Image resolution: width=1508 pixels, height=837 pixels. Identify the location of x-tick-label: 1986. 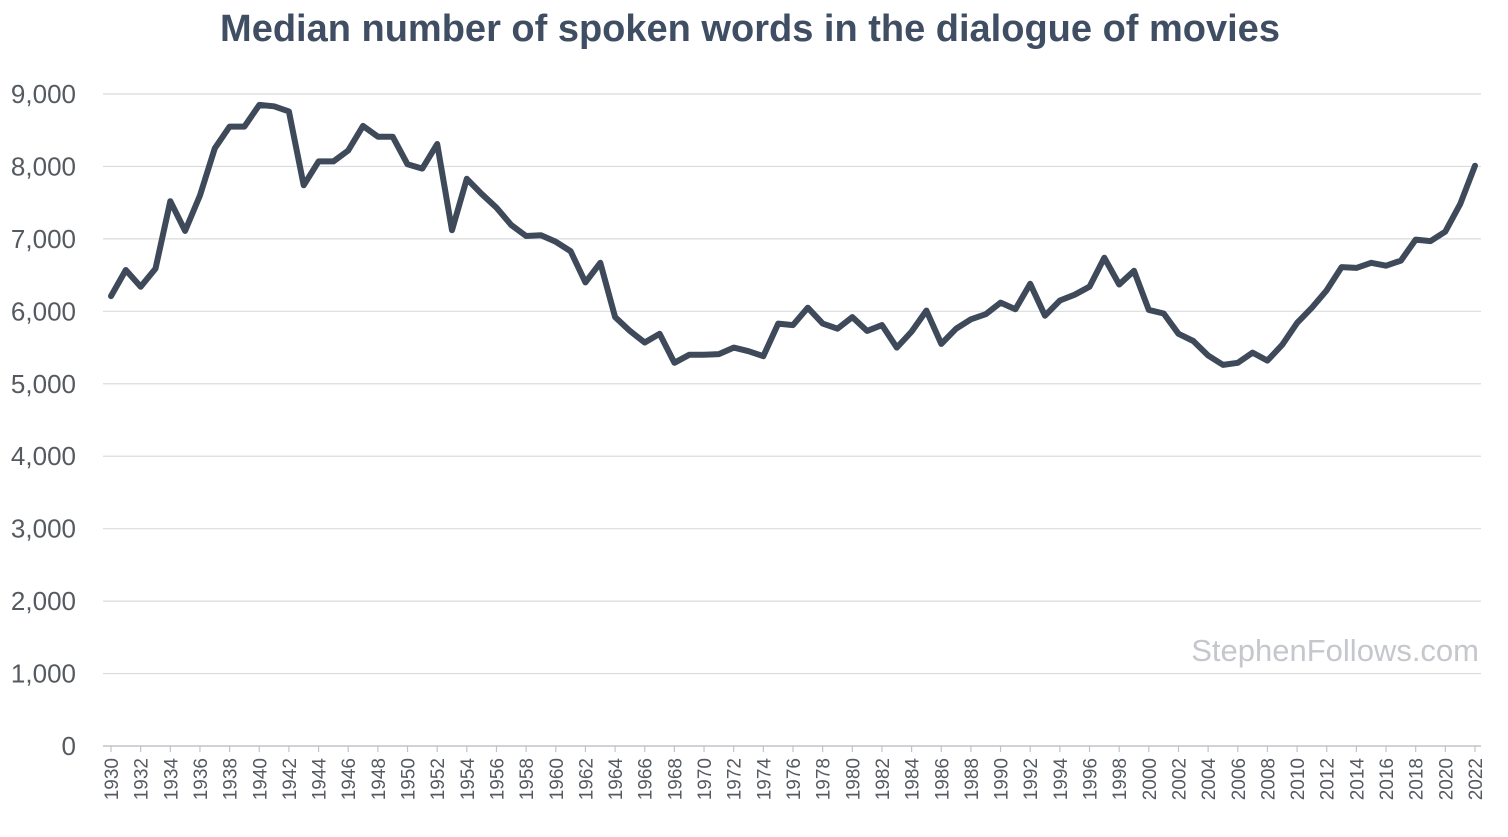
(942, 779).